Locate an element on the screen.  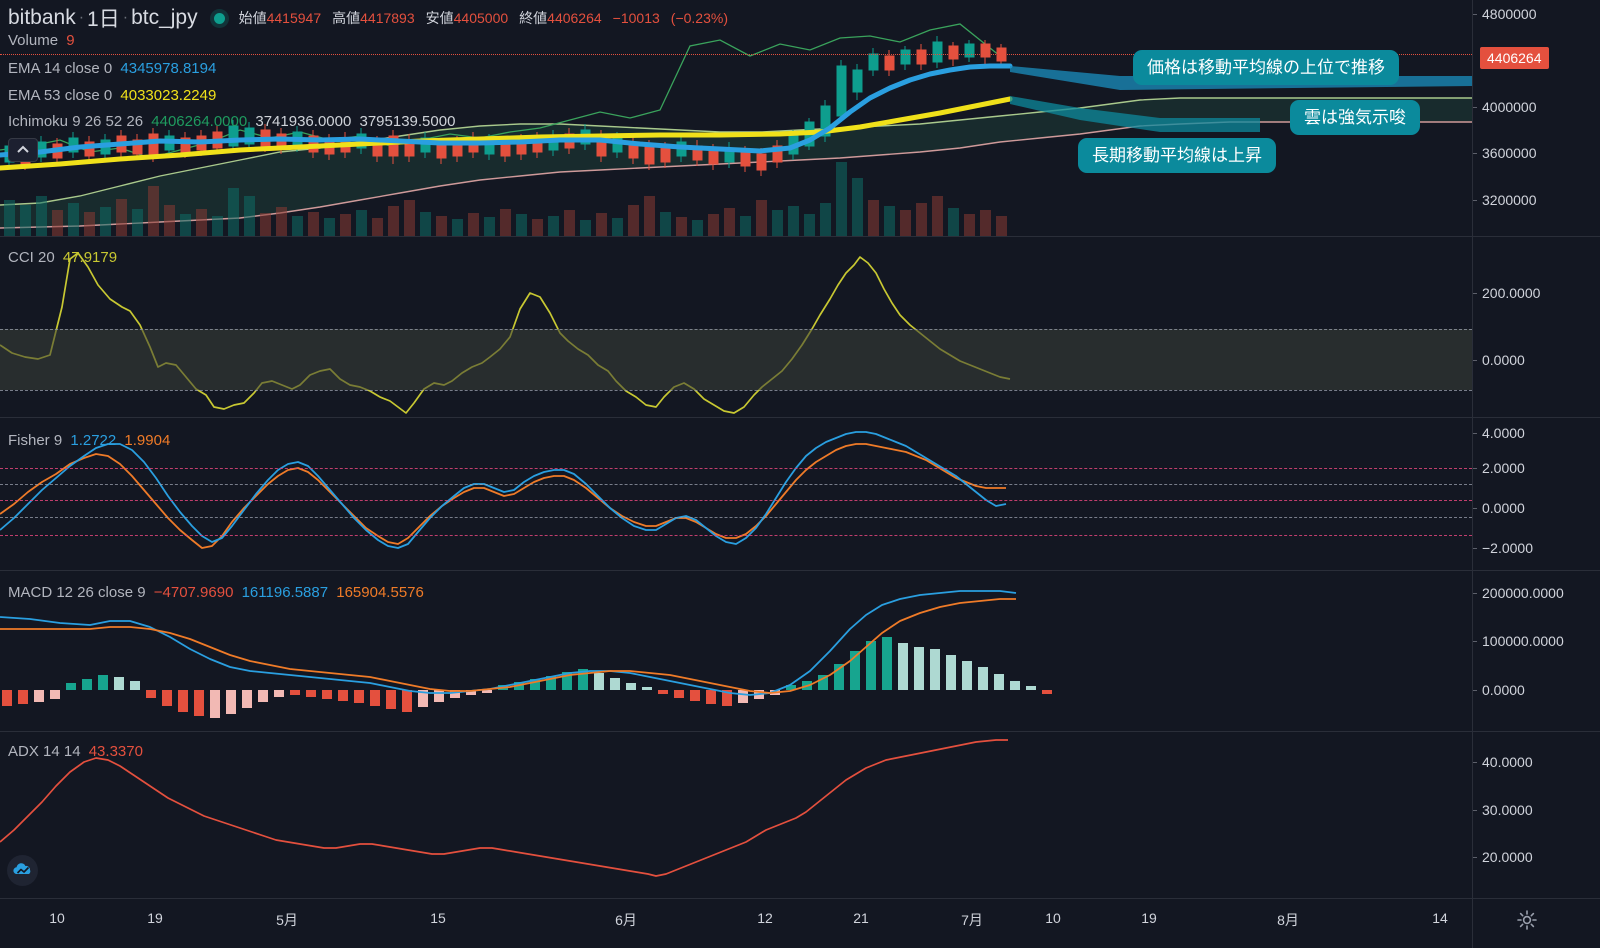
cci-legend: CCI 20 47.9179 is located at coordinates (62, 258).